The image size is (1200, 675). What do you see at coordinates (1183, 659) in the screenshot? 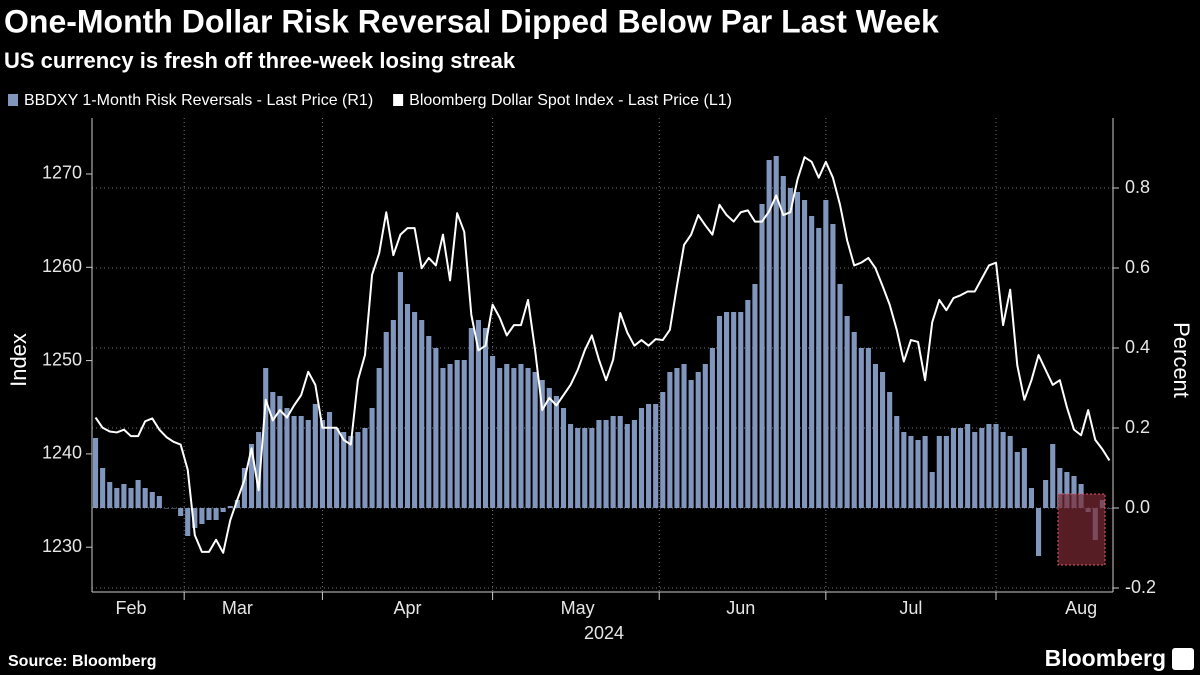
I see `brand-icon` at bounding box center [1183, 659].